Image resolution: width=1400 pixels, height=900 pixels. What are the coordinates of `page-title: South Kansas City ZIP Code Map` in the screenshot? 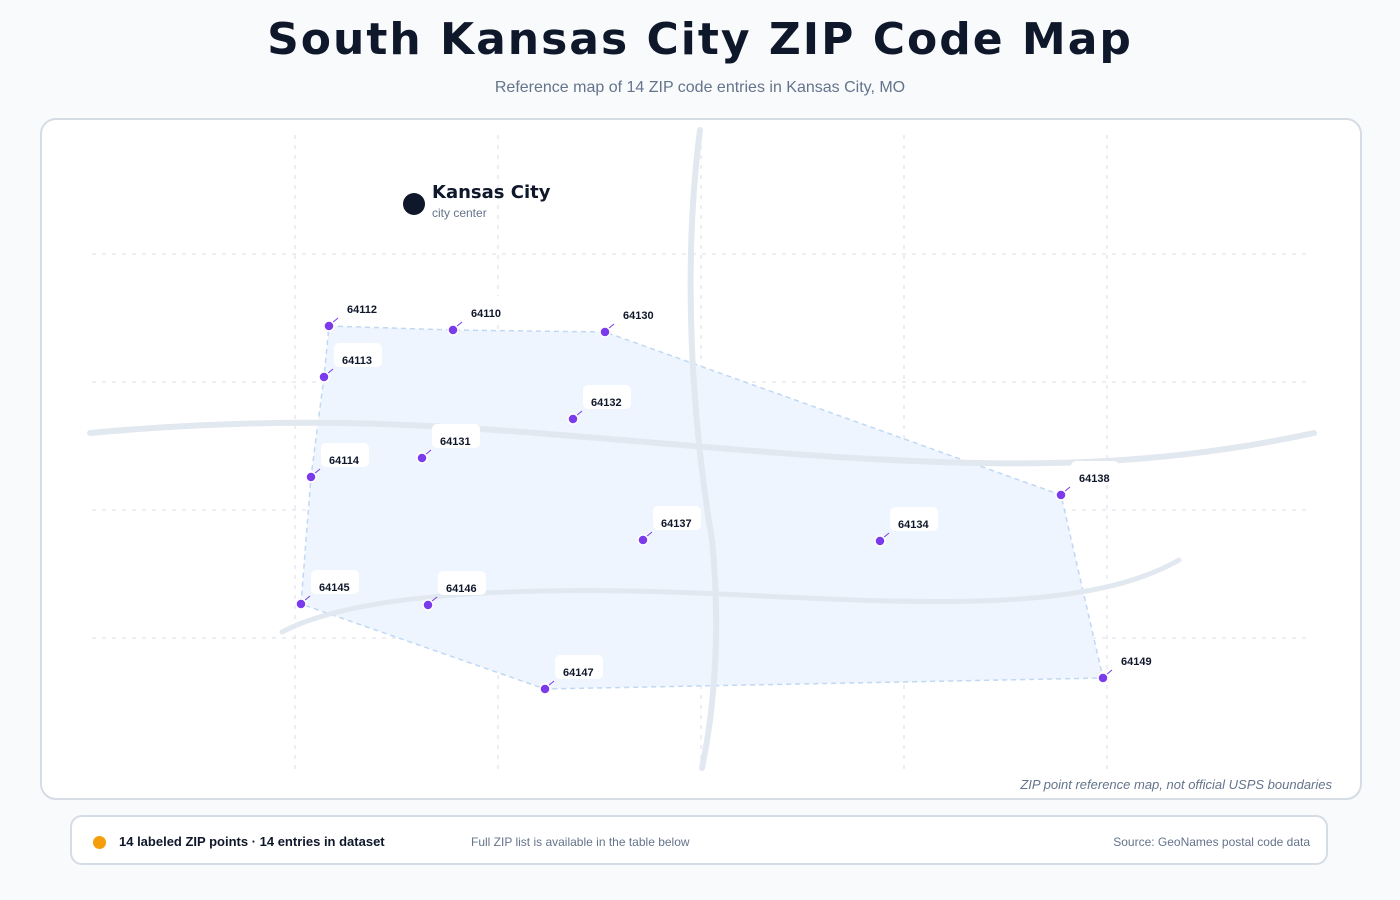 It's located at (700, 39).